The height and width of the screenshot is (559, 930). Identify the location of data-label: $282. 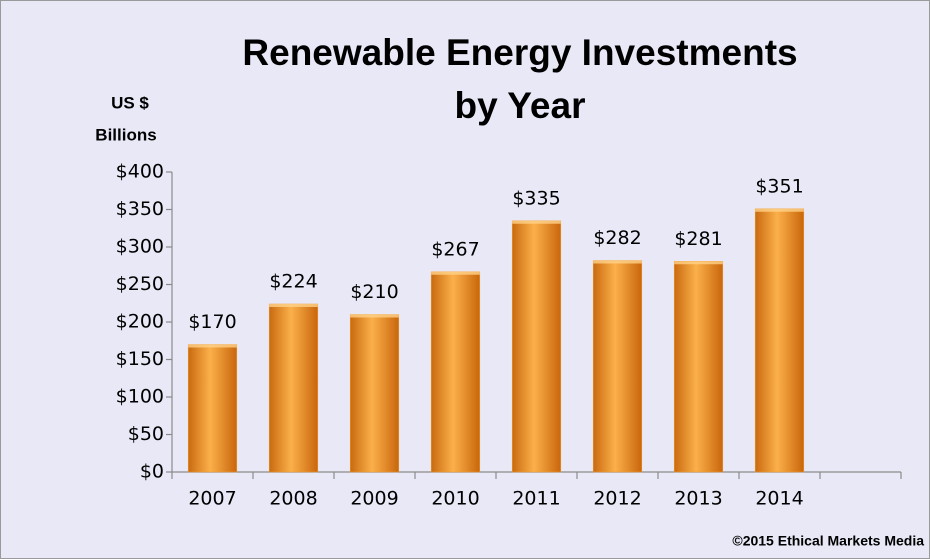
(617, 238).